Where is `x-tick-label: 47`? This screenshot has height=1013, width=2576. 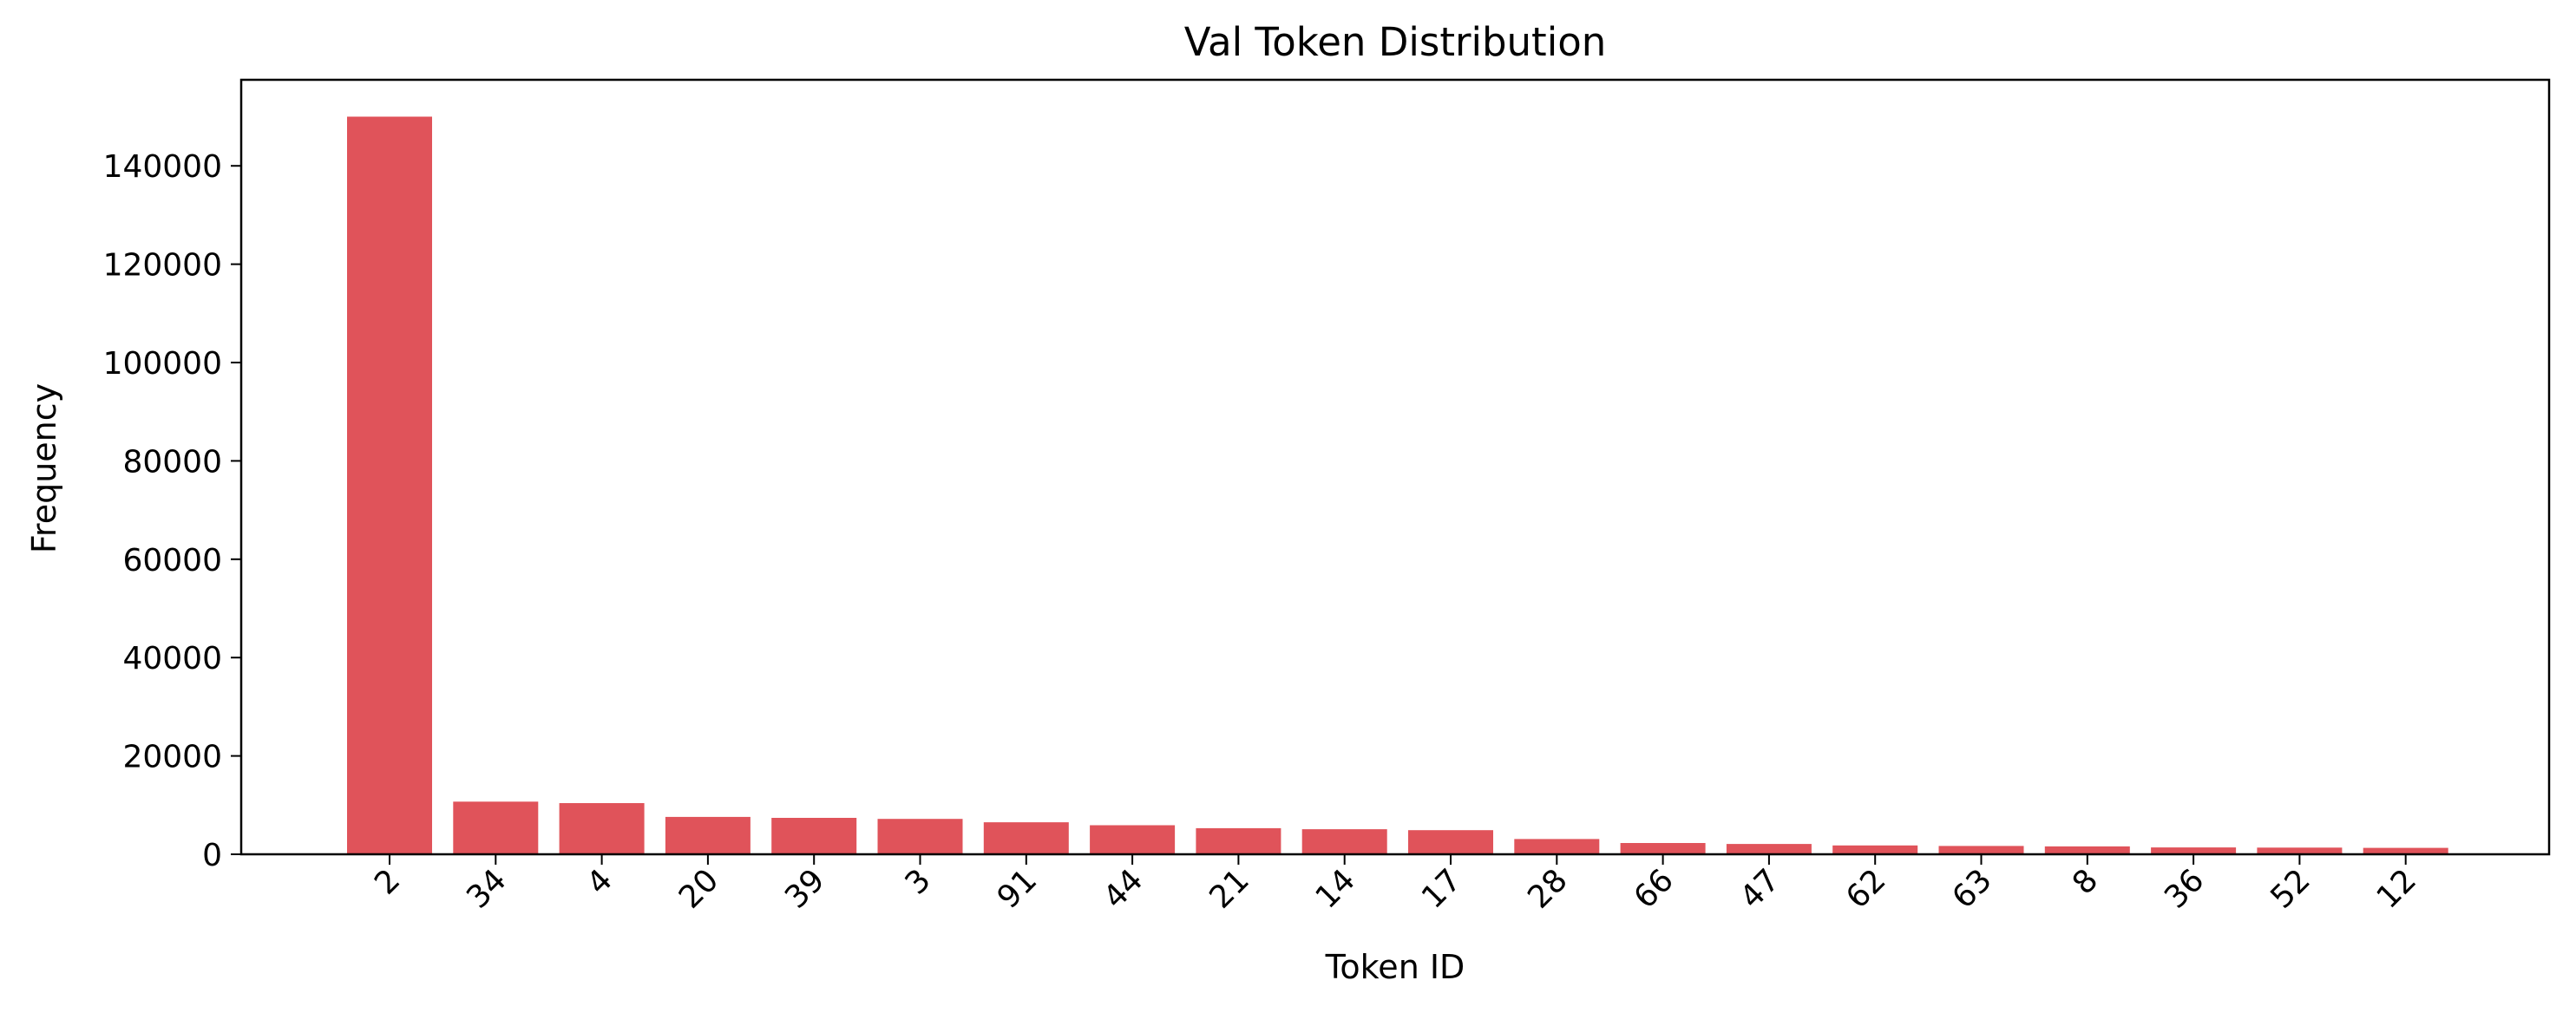
x-tick-label: 47 is located at coordinates (1760, 888).